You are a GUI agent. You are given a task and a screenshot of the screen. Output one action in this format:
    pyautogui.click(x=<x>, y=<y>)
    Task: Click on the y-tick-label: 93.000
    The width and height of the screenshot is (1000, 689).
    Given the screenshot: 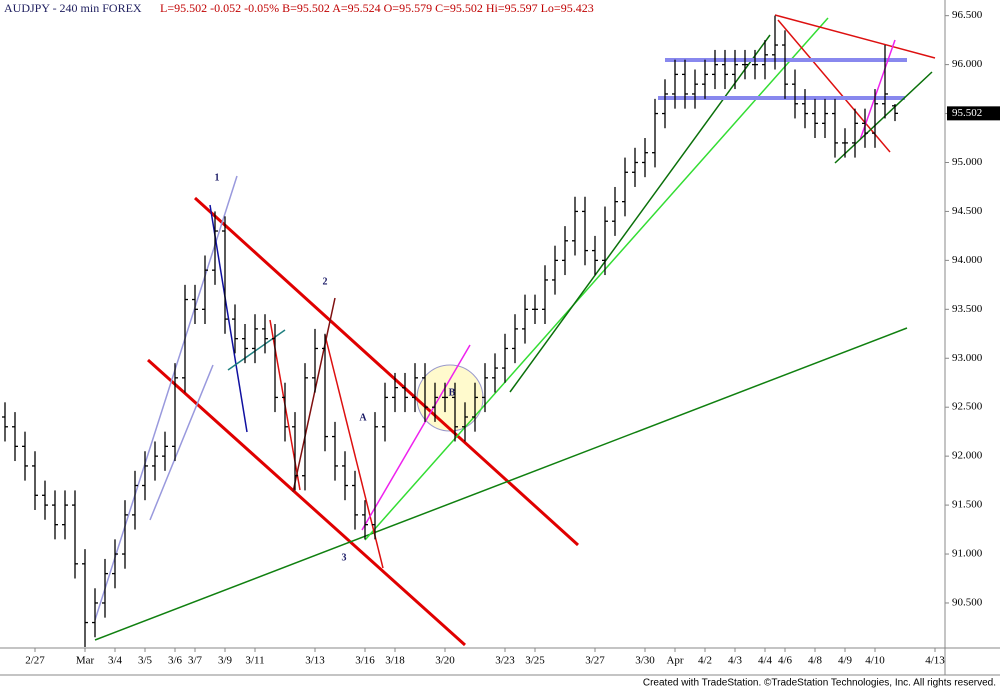 What is the action you would take?
    pyautogui.click(x=967, y=358)
    